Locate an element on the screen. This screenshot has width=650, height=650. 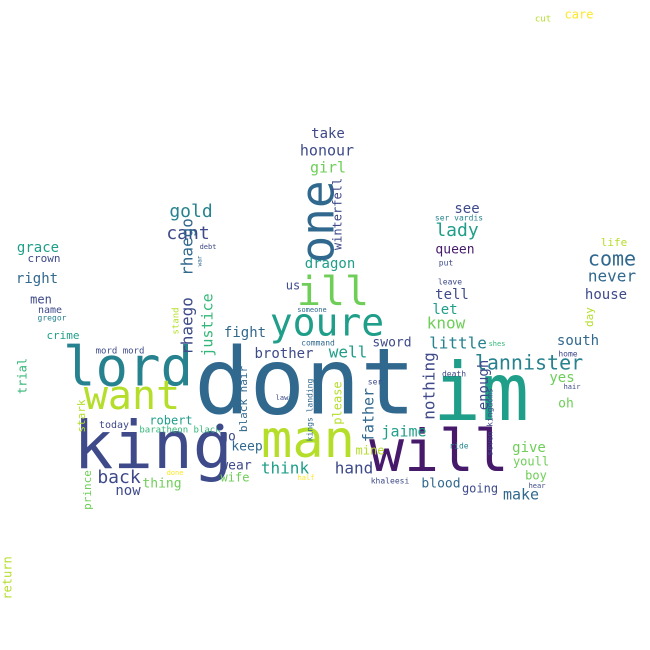
word-lord: lord is located at coordinates (128, 367).